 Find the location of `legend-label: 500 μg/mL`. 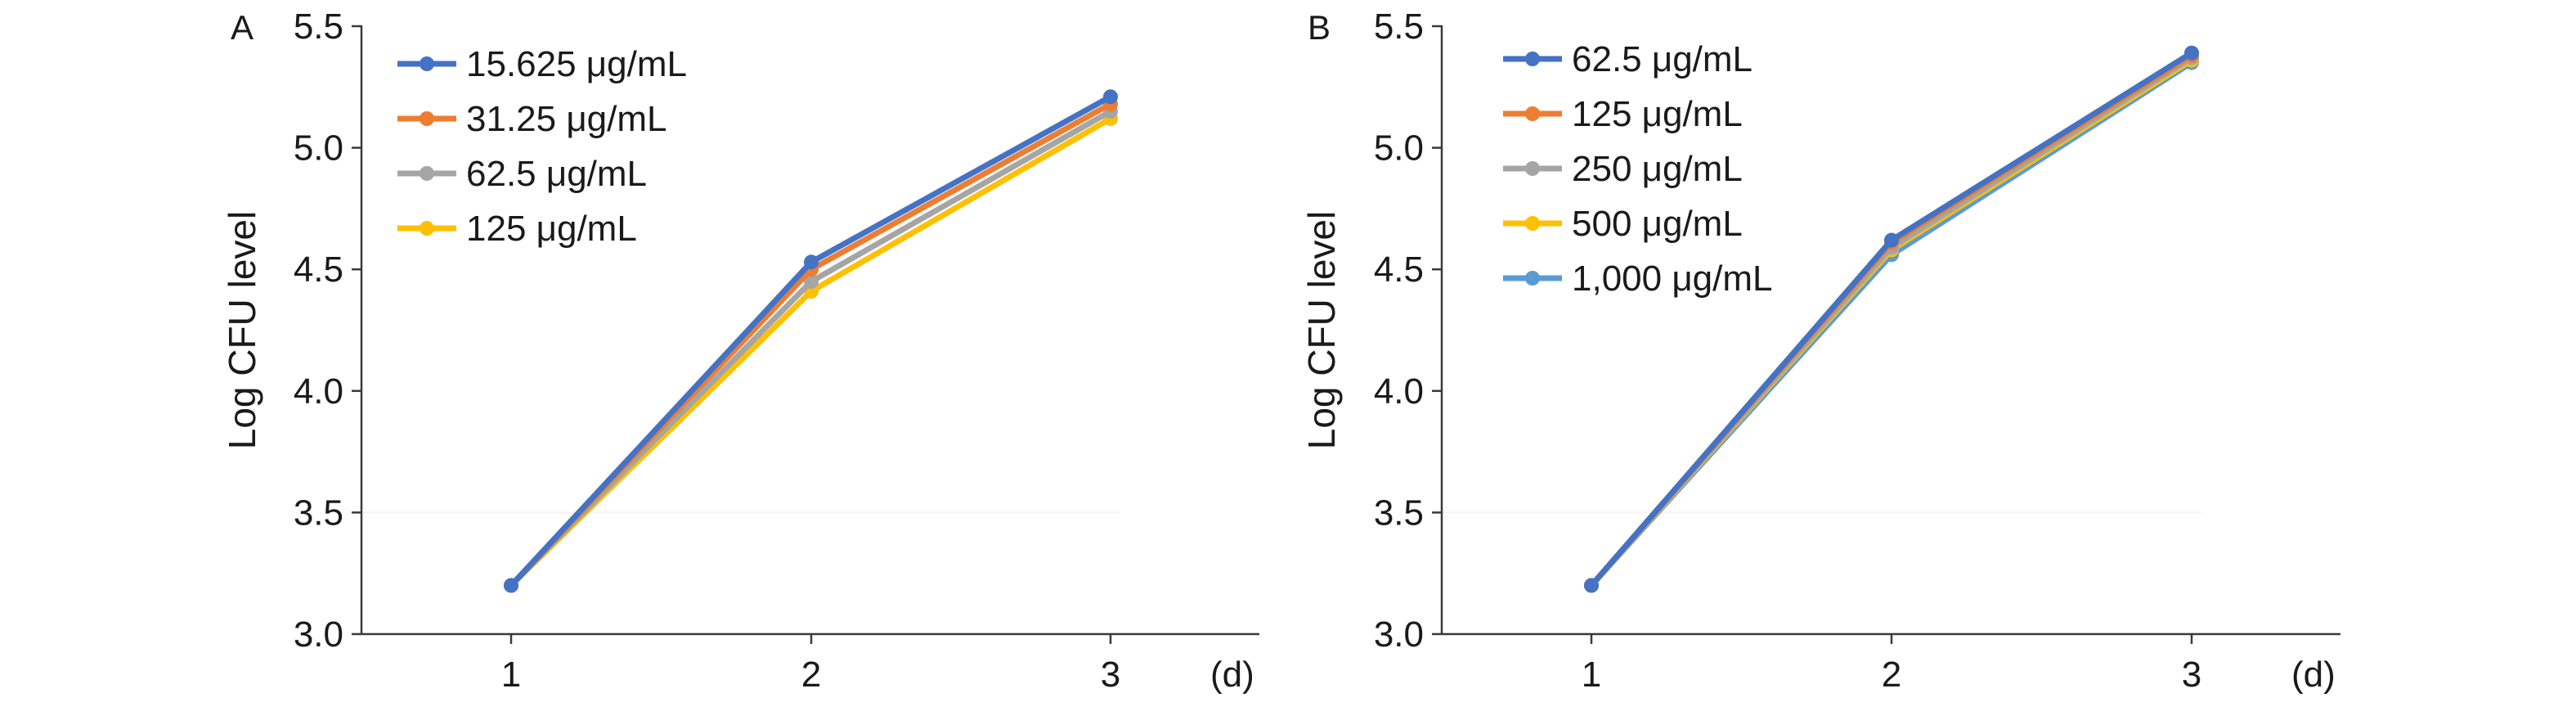

legend-label: 500 μg/mL is located at coordinates (1657, 224).